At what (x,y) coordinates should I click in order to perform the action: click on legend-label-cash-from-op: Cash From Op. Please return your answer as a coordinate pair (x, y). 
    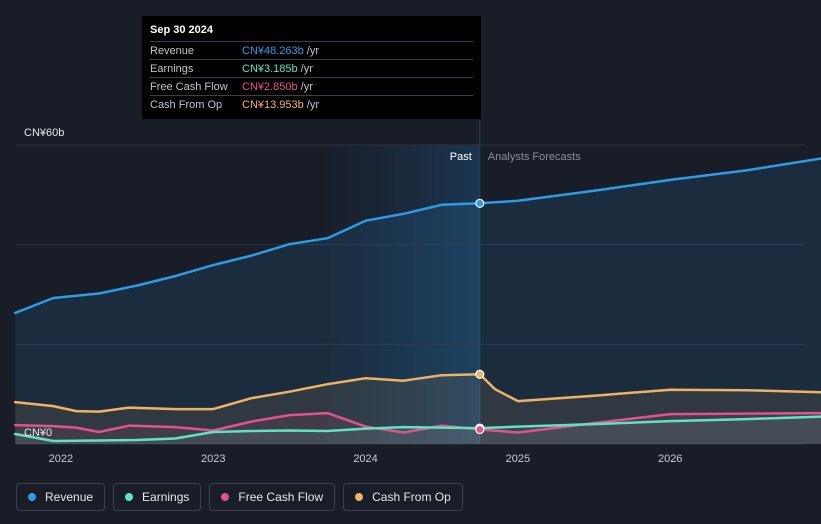
    Looking at the image, I should click on (411, 497).